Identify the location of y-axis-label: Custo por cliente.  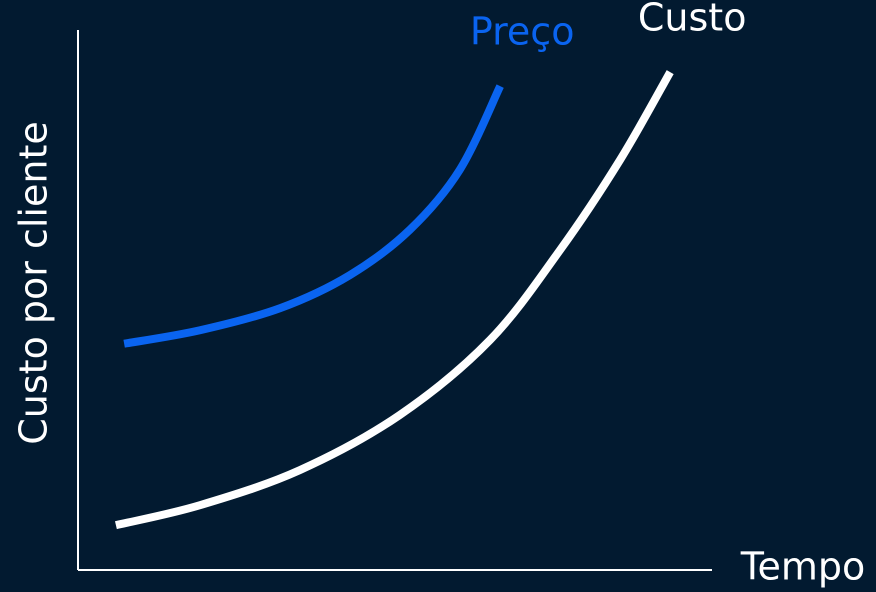
(34, 282).